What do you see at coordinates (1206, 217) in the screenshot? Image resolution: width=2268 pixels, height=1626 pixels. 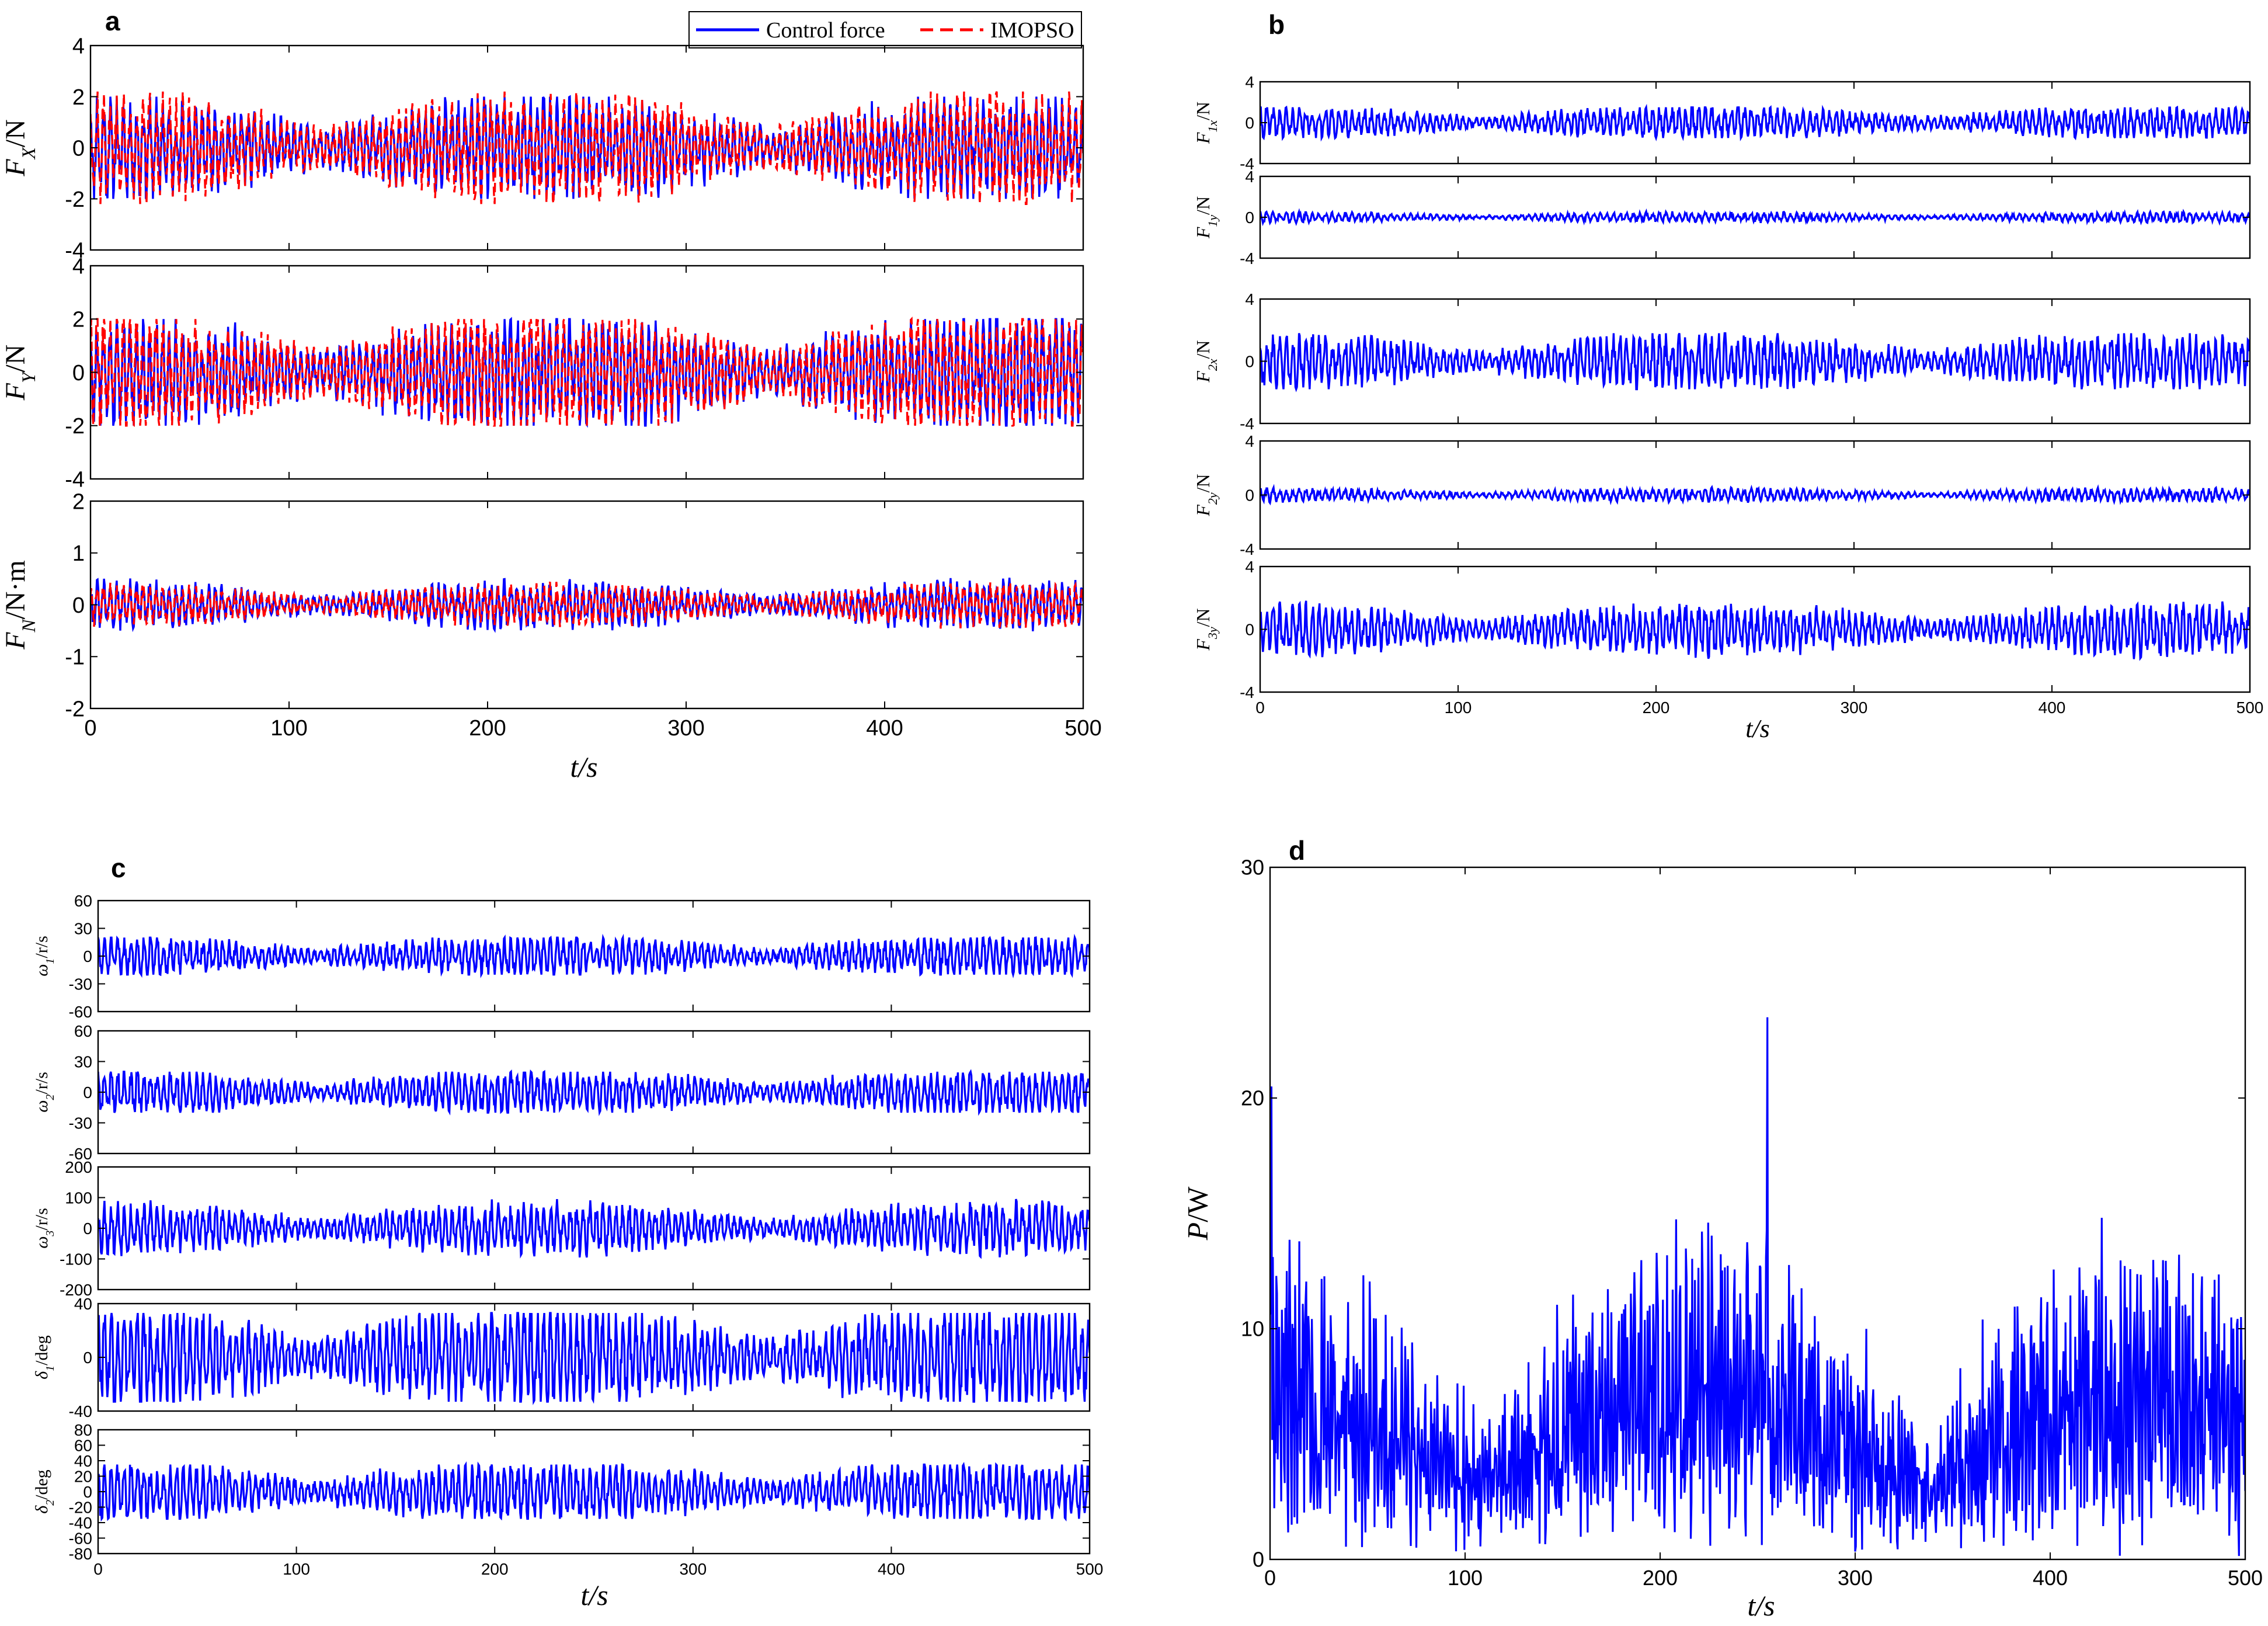 I see `y-axis-label: F1y/N` at bounding box center [1206, 217].